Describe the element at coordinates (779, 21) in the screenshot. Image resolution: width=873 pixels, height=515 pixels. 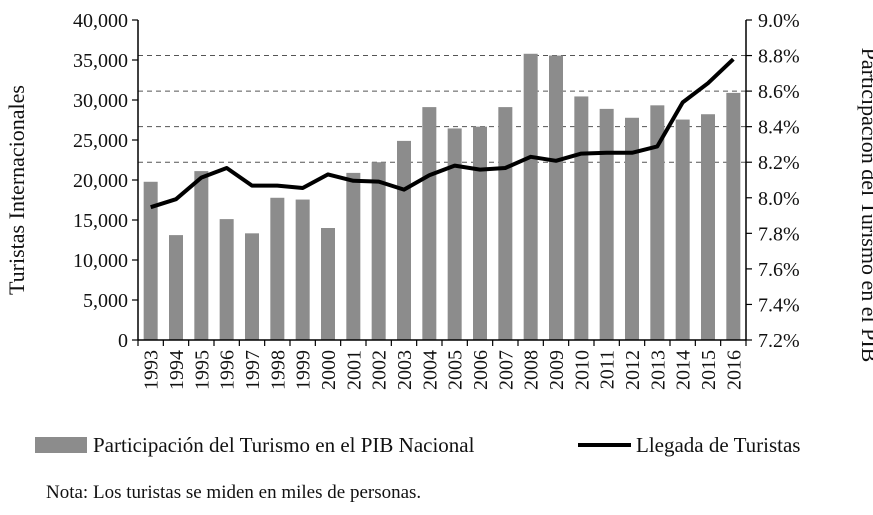
I see `right-tick-label: 9.0%` at that location.